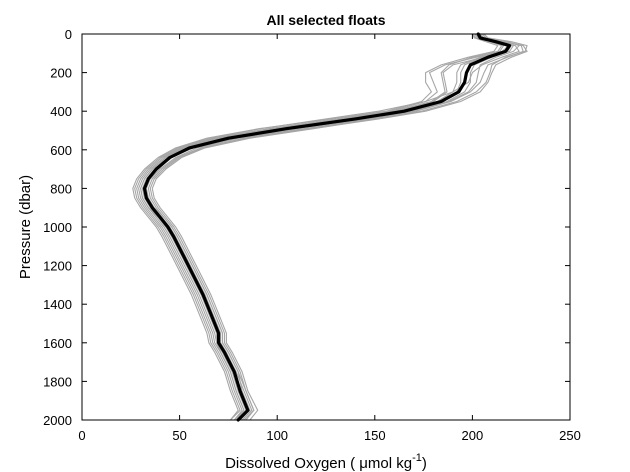  I want to click on y-tick-label: 800, so click(61, 188).